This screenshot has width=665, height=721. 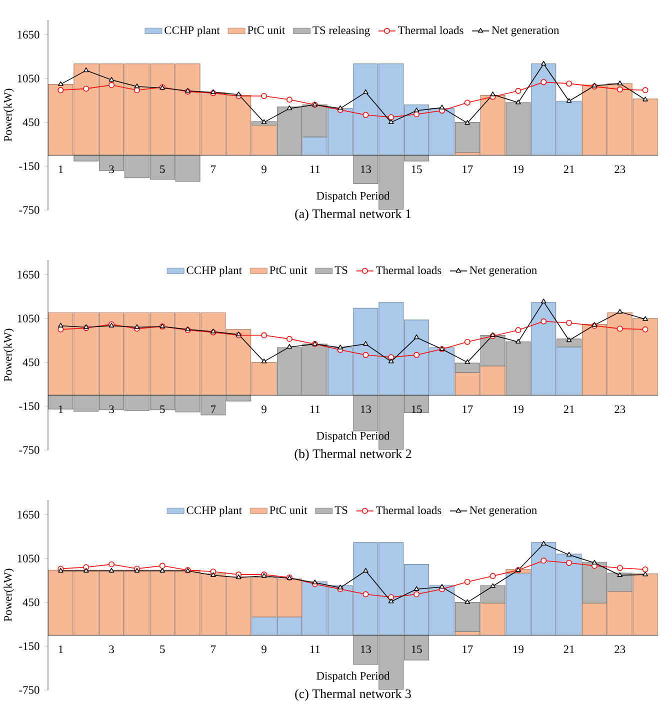 What do you see at coordinates (353, 695) in the screenshot?
I see `text: (c) Thermal network 3` at bounding box center [353, 695].